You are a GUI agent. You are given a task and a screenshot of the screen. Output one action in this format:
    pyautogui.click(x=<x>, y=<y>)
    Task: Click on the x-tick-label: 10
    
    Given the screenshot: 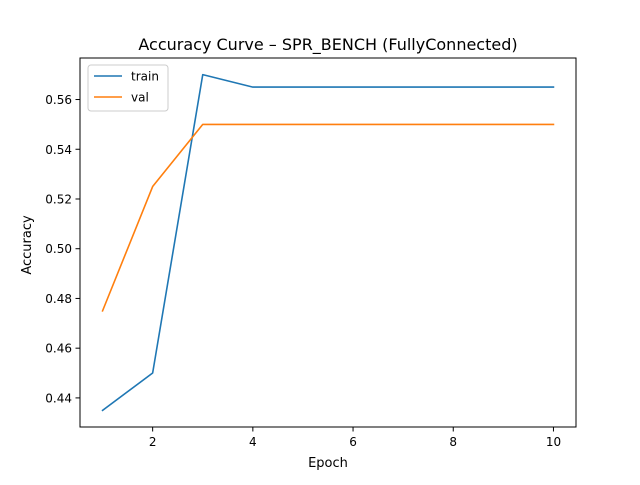 What is the action you would take?
    pyautogui.click(x=553, y=442)
    